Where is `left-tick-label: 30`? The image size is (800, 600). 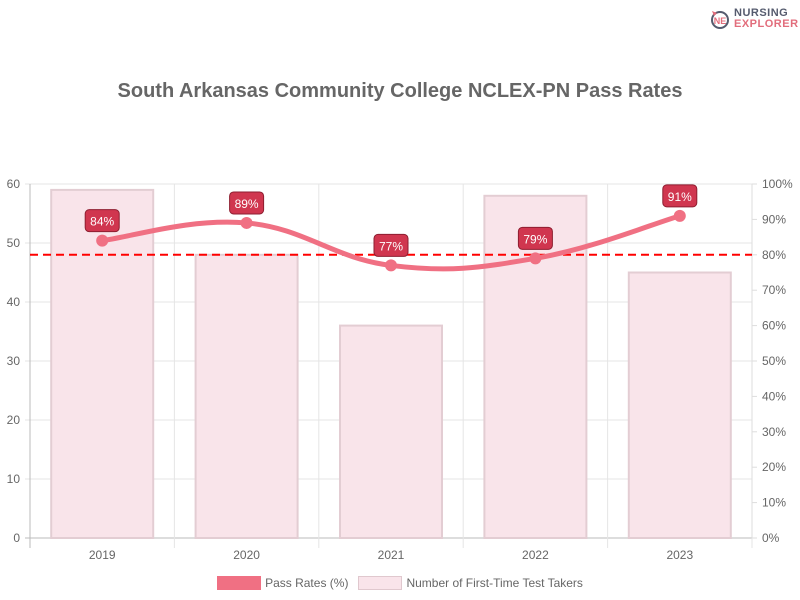 left-tick-label: 30 is located at coordinates (14, 361).